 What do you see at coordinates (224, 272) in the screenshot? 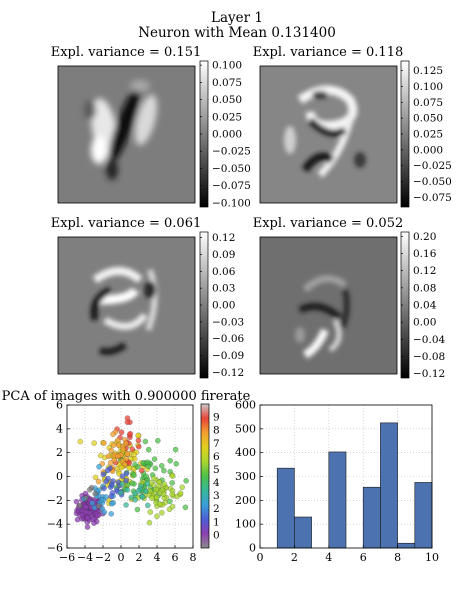
I see `colorbar-tick-label: 0.06` at bounding box center [224, 272].